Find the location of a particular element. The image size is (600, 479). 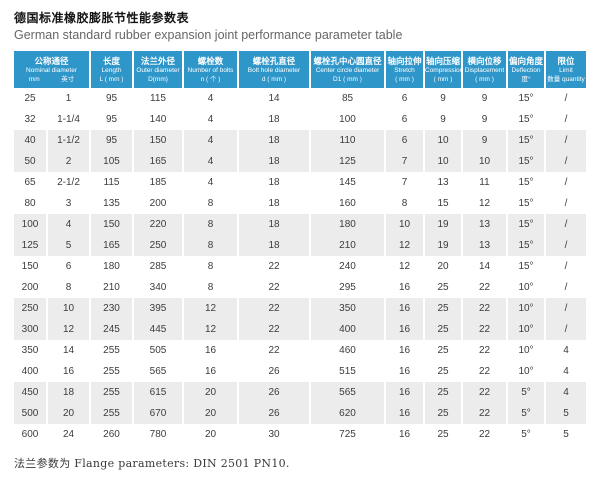

table-cell: 100 is located at coordinates (348, 119).